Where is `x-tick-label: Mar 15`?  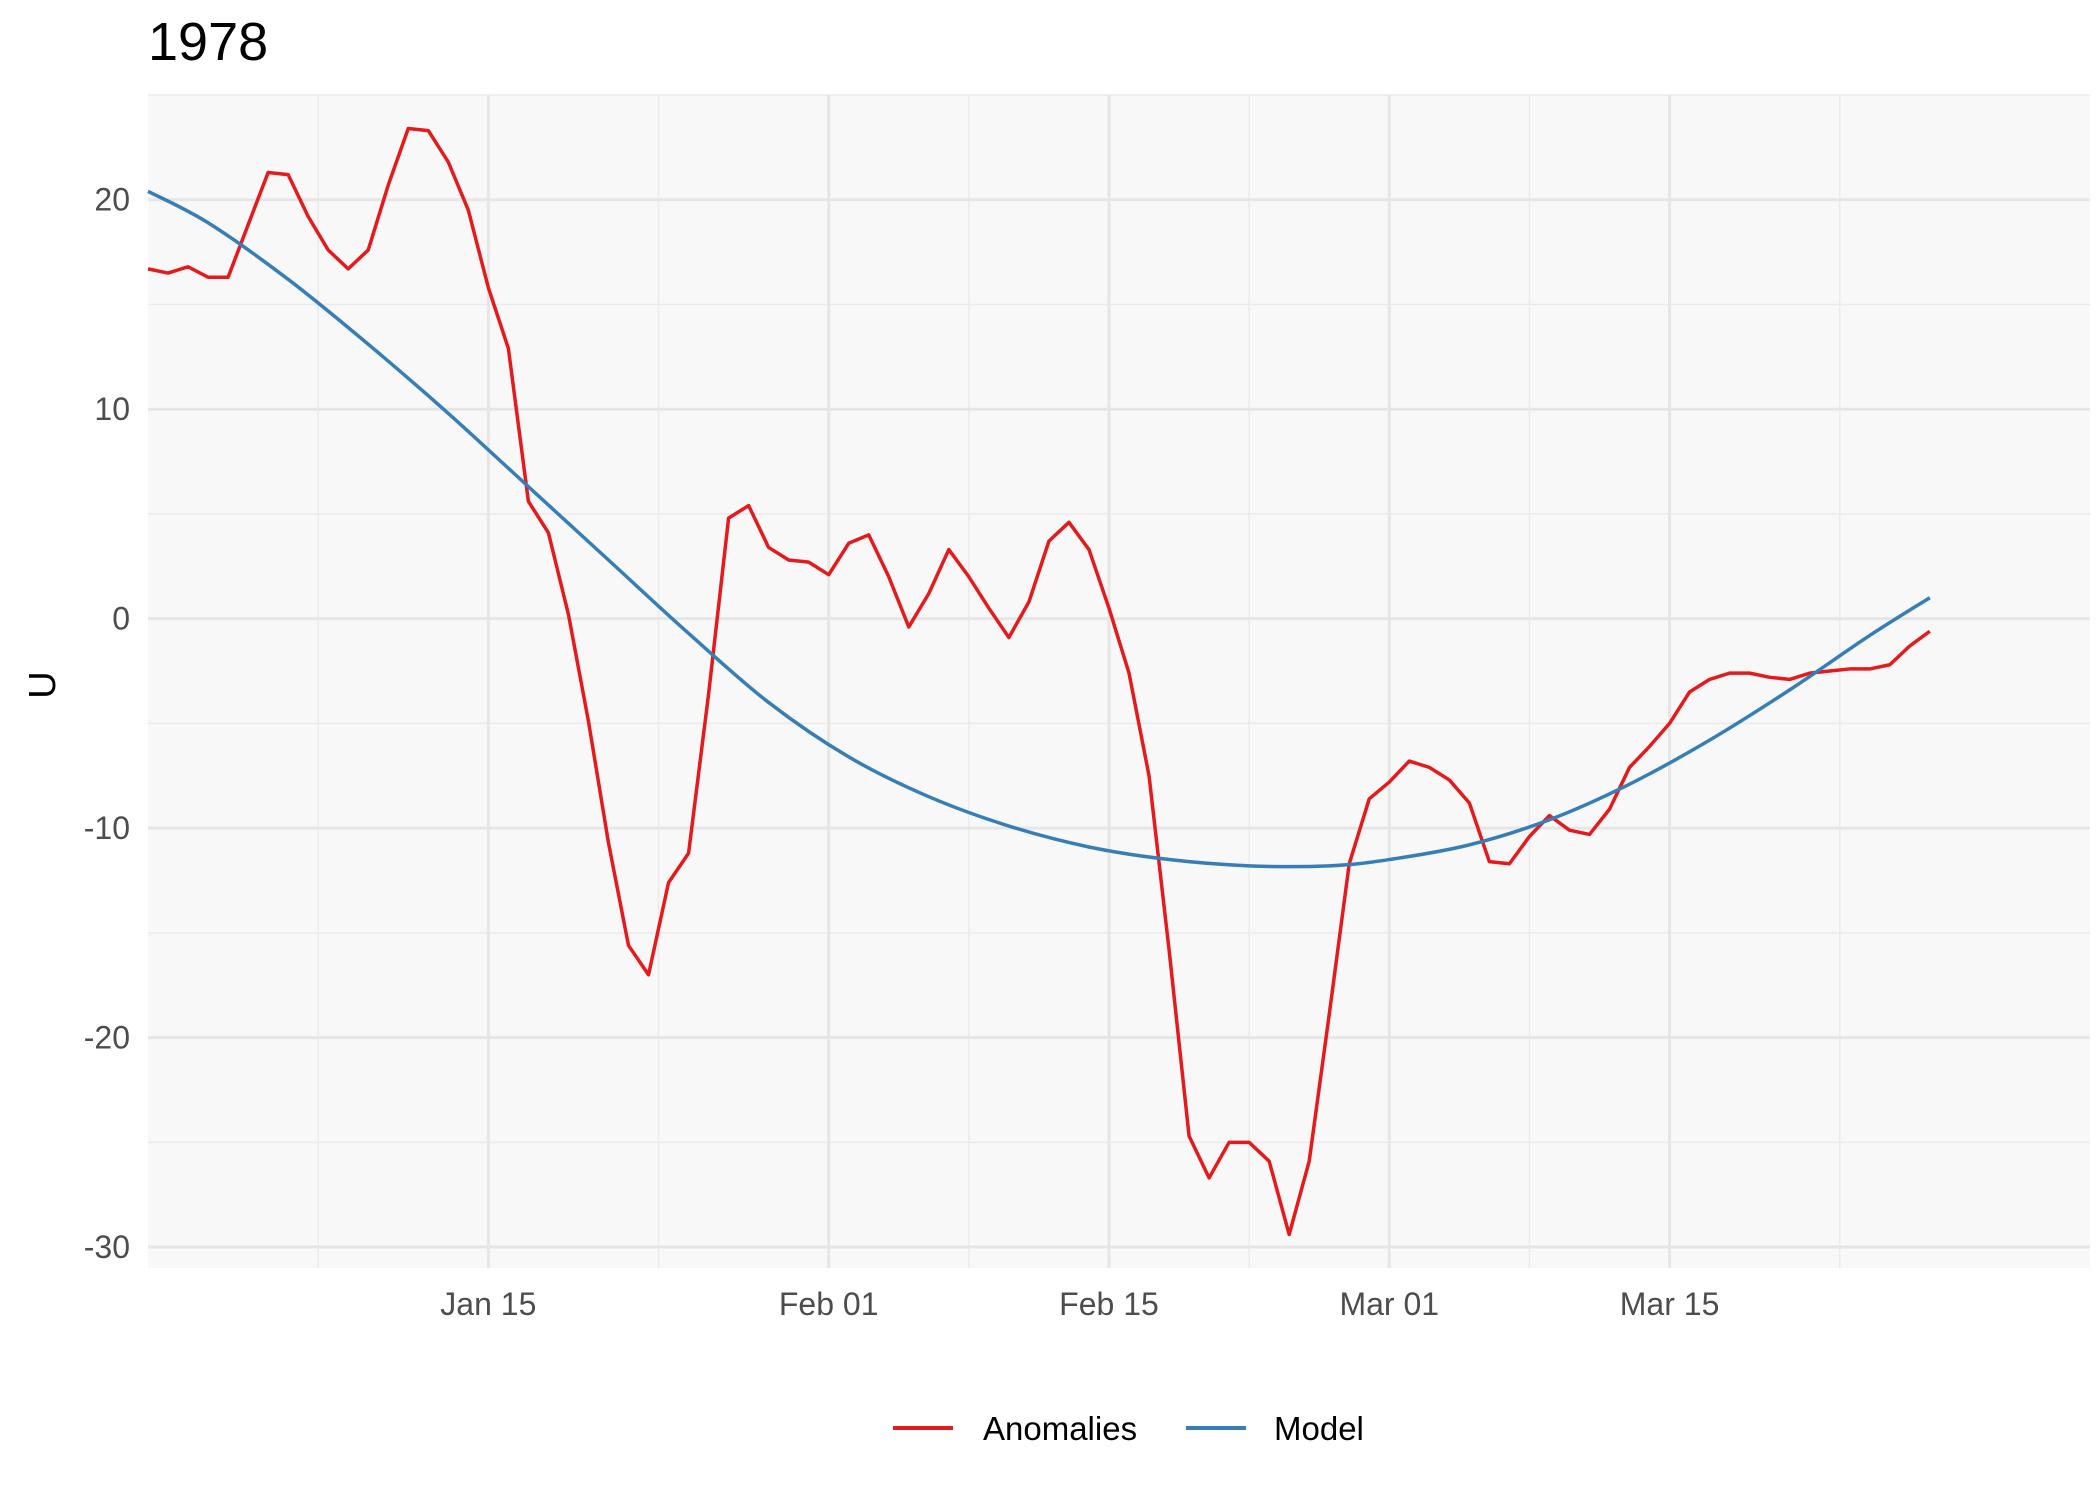 x-tick-label: Mar 15 is located at coordinates (1670, 1304).